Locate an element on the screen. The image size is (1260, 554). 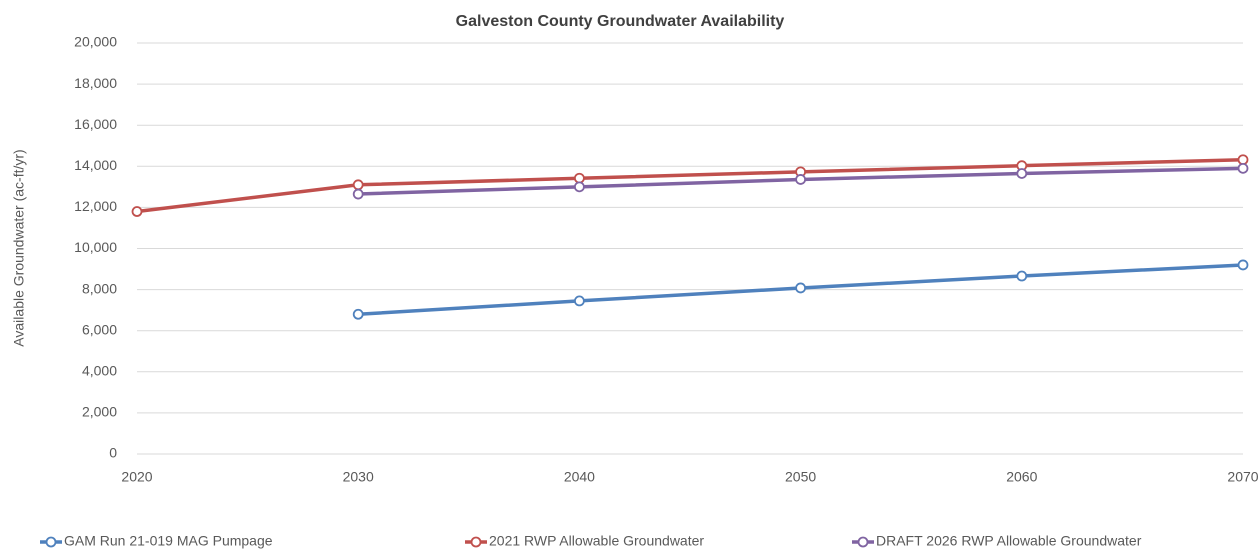
x-tick-label: 2030 is located at coordinates (358, 477).